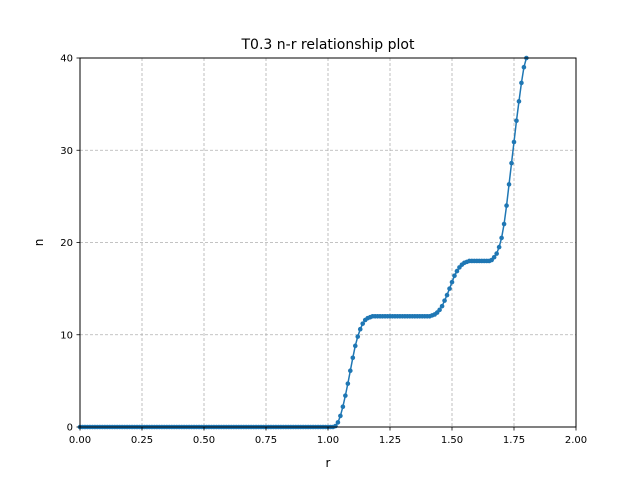 Image resolution: width=640 pixels, height=480 pixels. What do you see at coordinates (328, 440) in the screenshot?
I see `x-tick-label: 1.00` at bounding box center [328, 440].